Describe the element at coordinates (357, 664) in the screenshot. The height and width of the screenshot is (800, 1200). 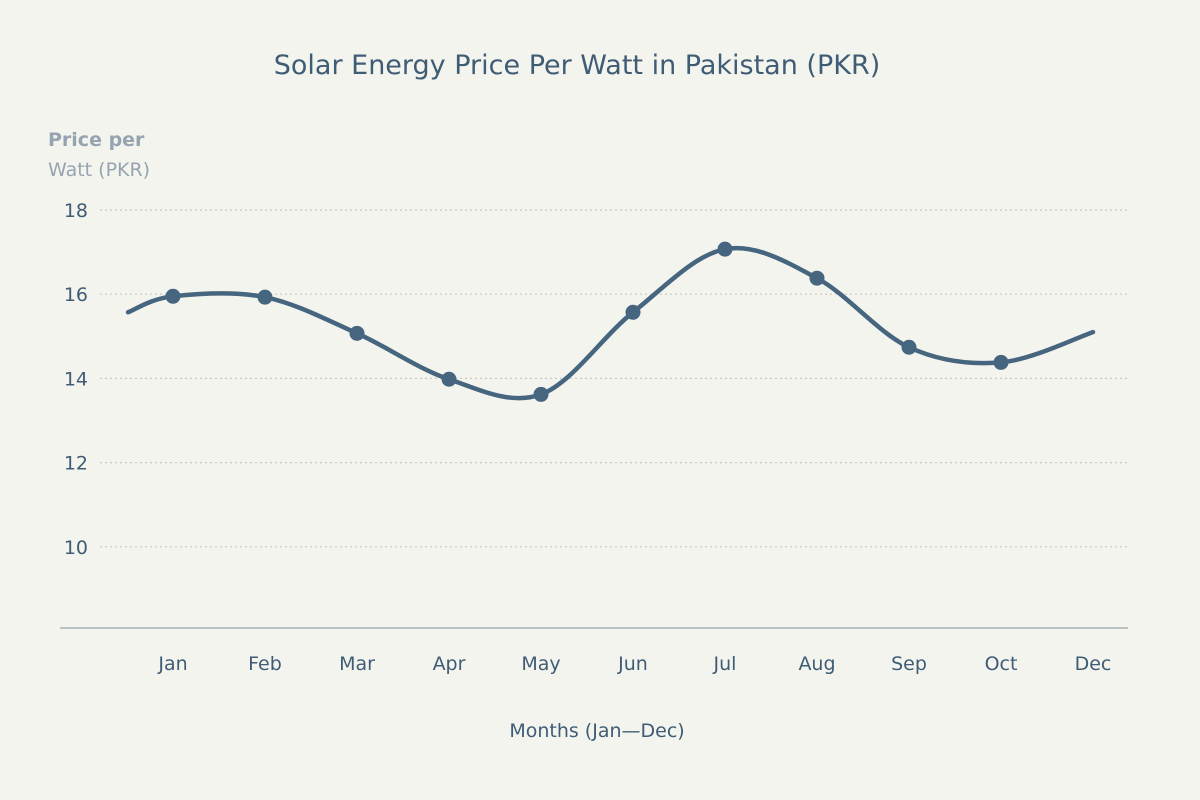
I see `x-tick-label: Mar` at that location.